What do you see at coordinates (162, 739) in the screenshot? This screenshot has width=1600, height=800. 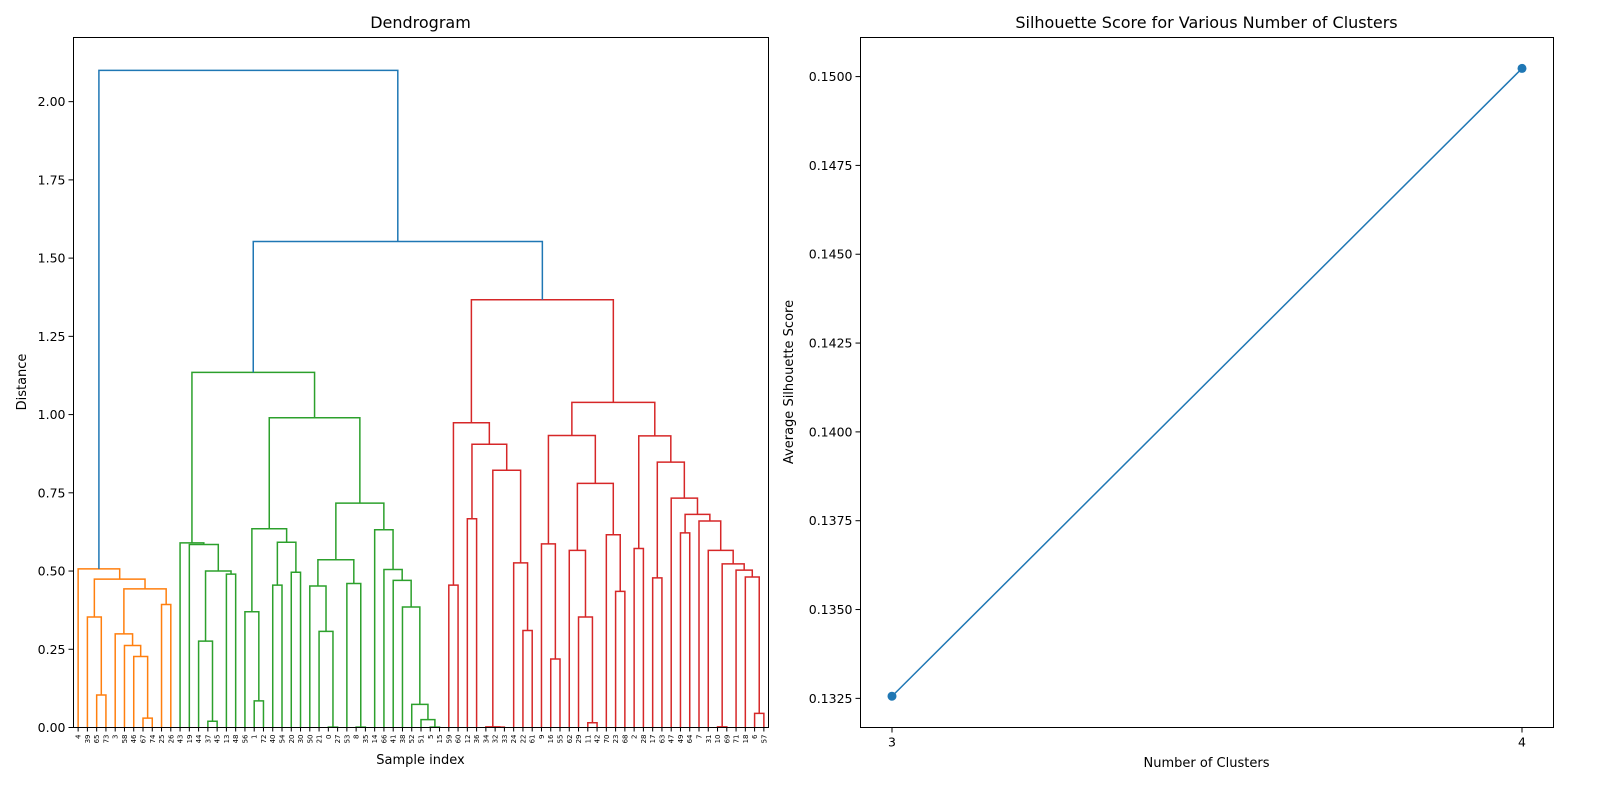 I see `dendrogram-leaf-label: 25` at bounding box center [162, 739].